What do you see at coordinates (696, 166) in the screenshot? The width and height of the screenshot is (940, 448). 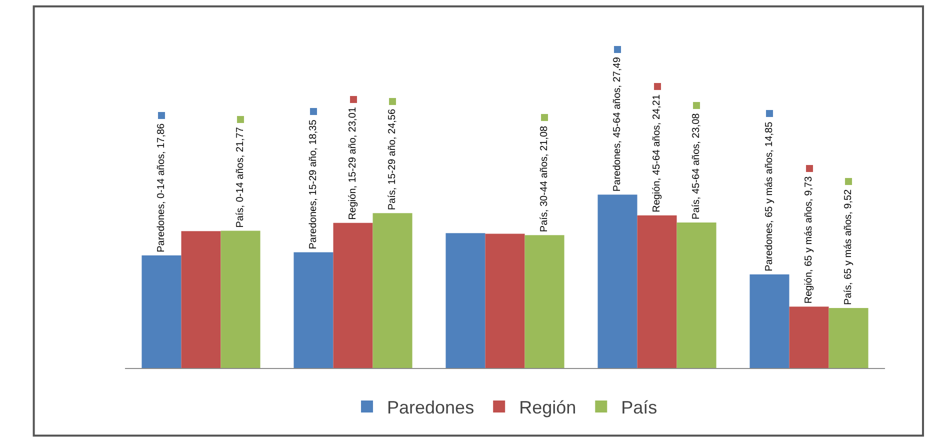 I see `data-label: País, 45-64 años, 23,08` at bounding box center [696, 166].